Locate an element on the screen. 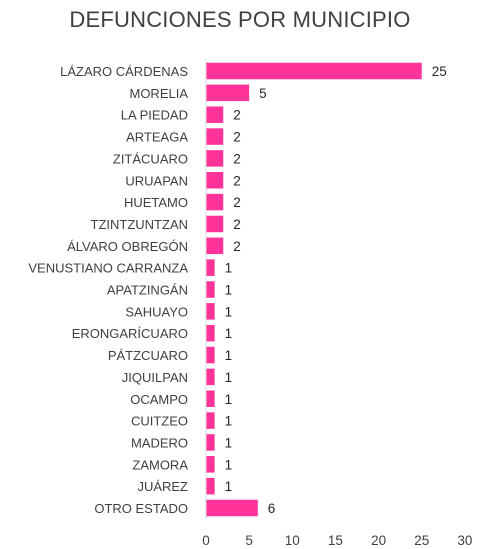  category-label: TZINTZUNTZAN is located at coordinates (139, 224).